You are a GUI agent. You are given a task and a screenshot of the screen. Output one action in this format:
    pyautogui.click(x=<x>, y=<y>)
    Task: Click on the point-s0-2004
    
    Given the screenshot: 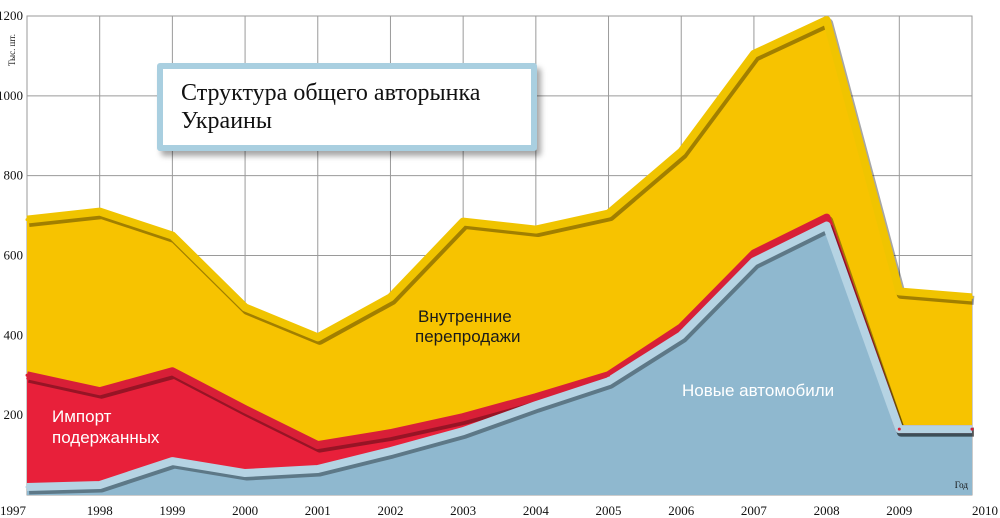 What is the action you would take?
    pyautogui.click(x=536, y=405)
    